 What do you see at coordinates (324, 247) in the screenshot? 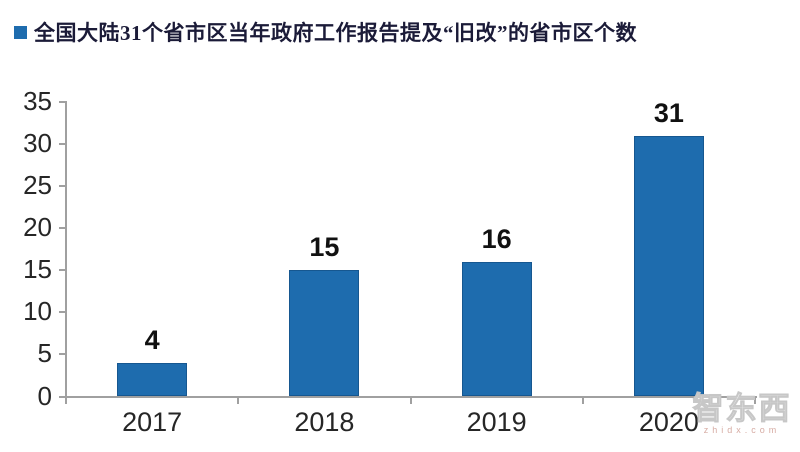
I see `bar-value-label: 15` at bounding box center [324, 247].